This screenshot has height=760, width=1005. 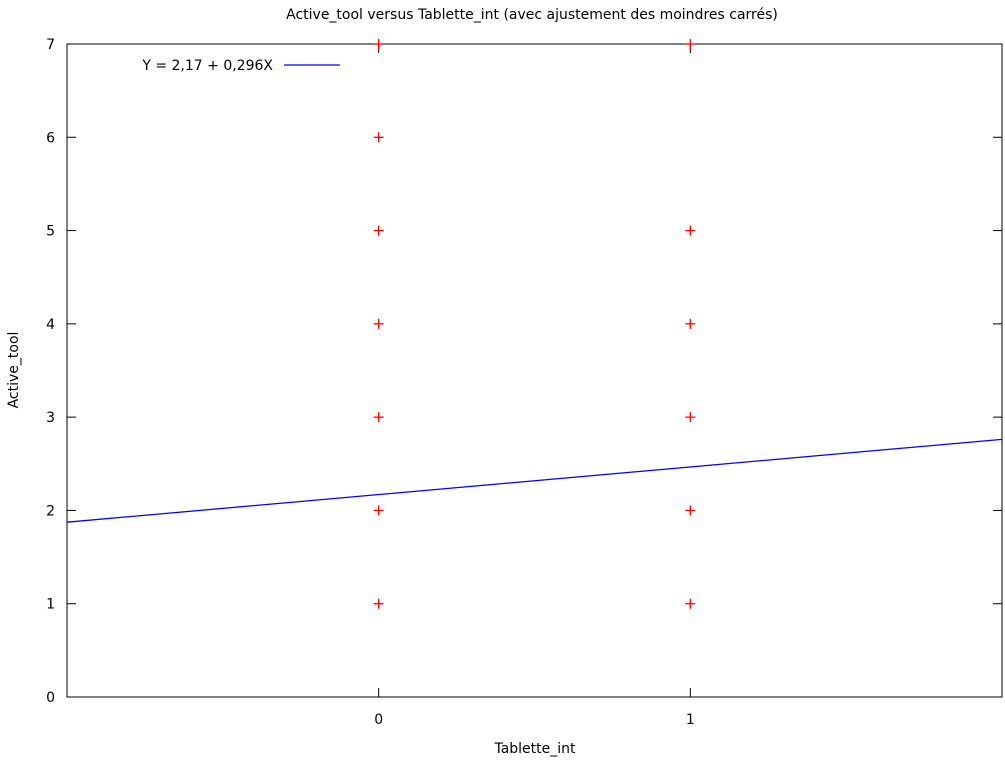 I want to click on y-tick-label: 6, so click(x=50, y=138).